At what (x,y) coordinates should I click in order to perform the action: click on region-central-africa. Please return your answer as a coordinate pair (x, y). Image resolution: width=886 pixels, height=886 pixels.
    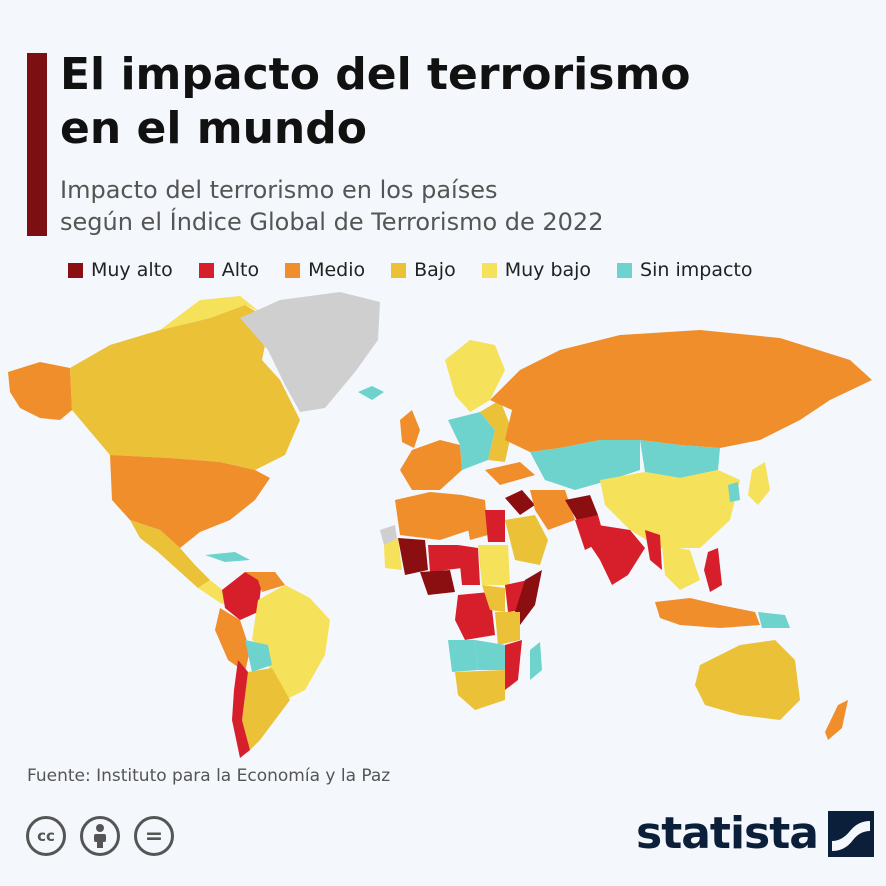
    Looking at the image, I should click on (493, 598).